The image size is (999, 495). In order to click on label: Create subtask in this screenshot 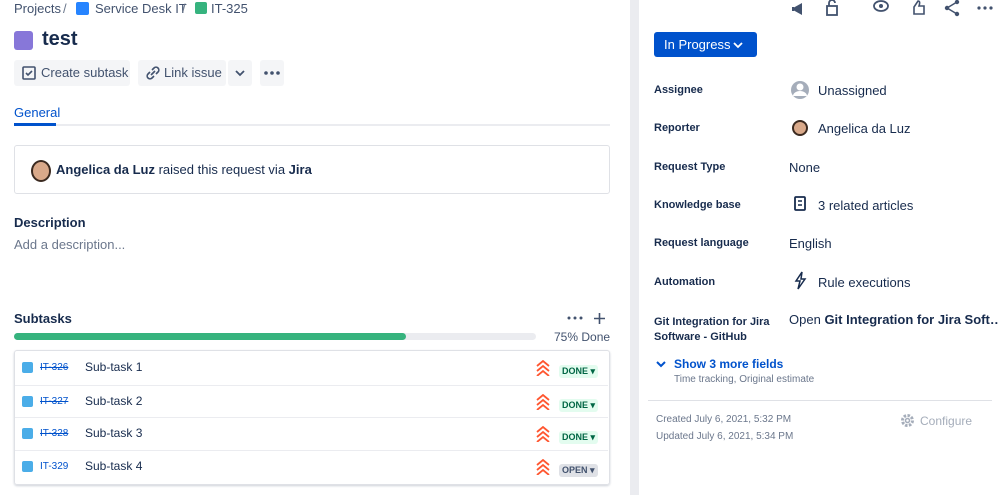, I will do `click(85, 72)`.